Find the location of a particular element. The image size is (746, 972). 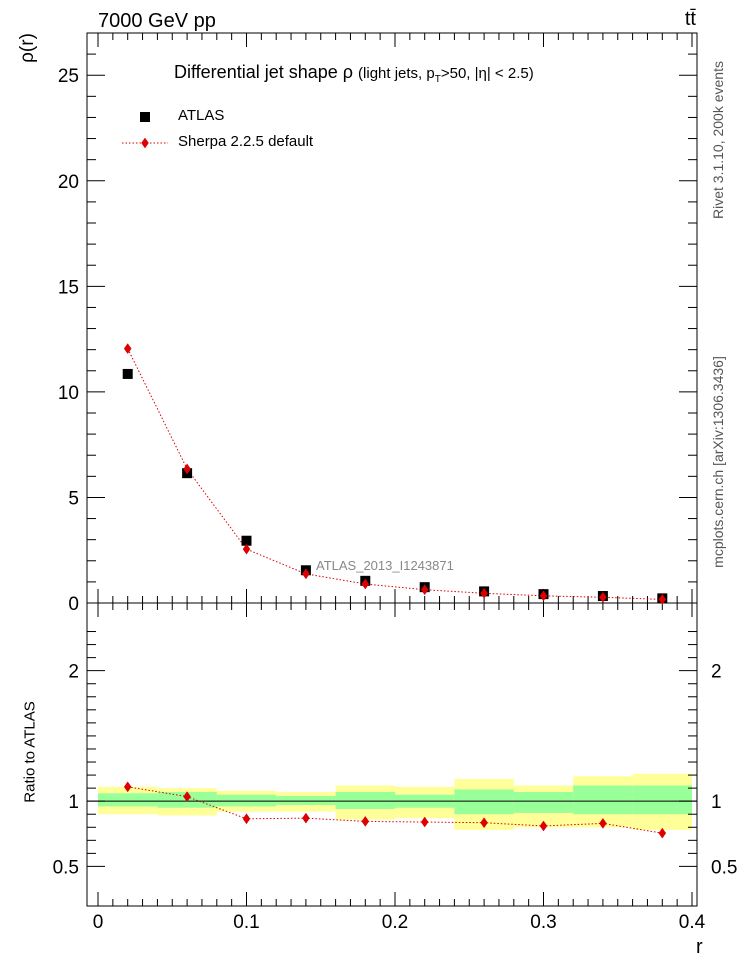

ratio-y-tick-label: 2 is located at coordinates (73, 672).